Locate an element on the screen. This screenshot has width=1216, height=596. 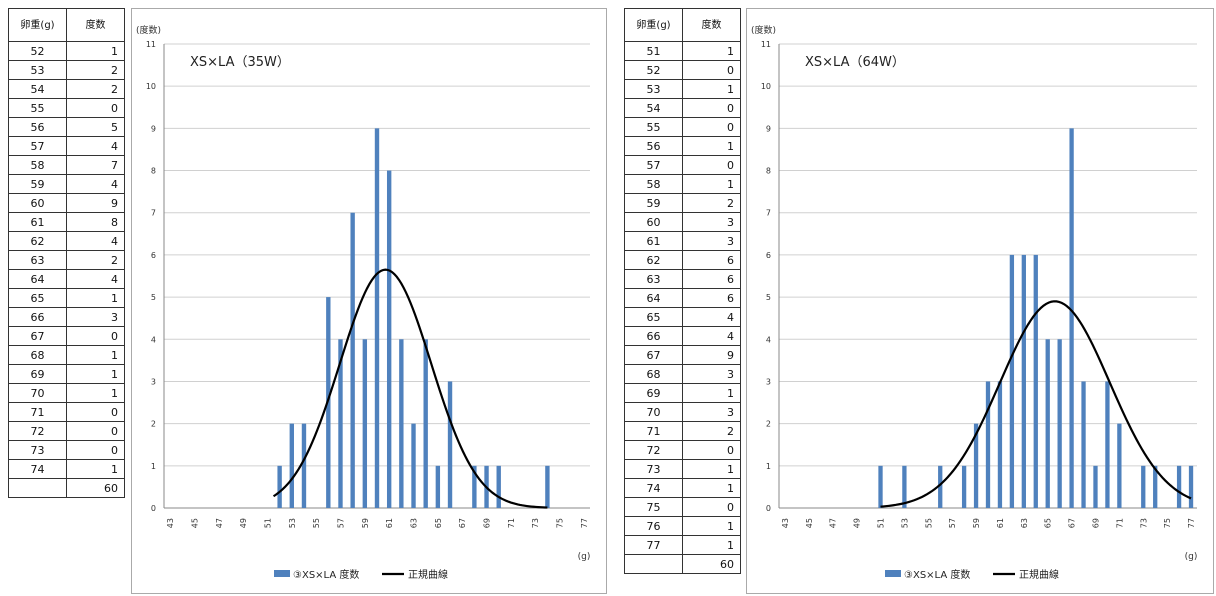
table-row: 66 4 is located at coordinates (682, 336).